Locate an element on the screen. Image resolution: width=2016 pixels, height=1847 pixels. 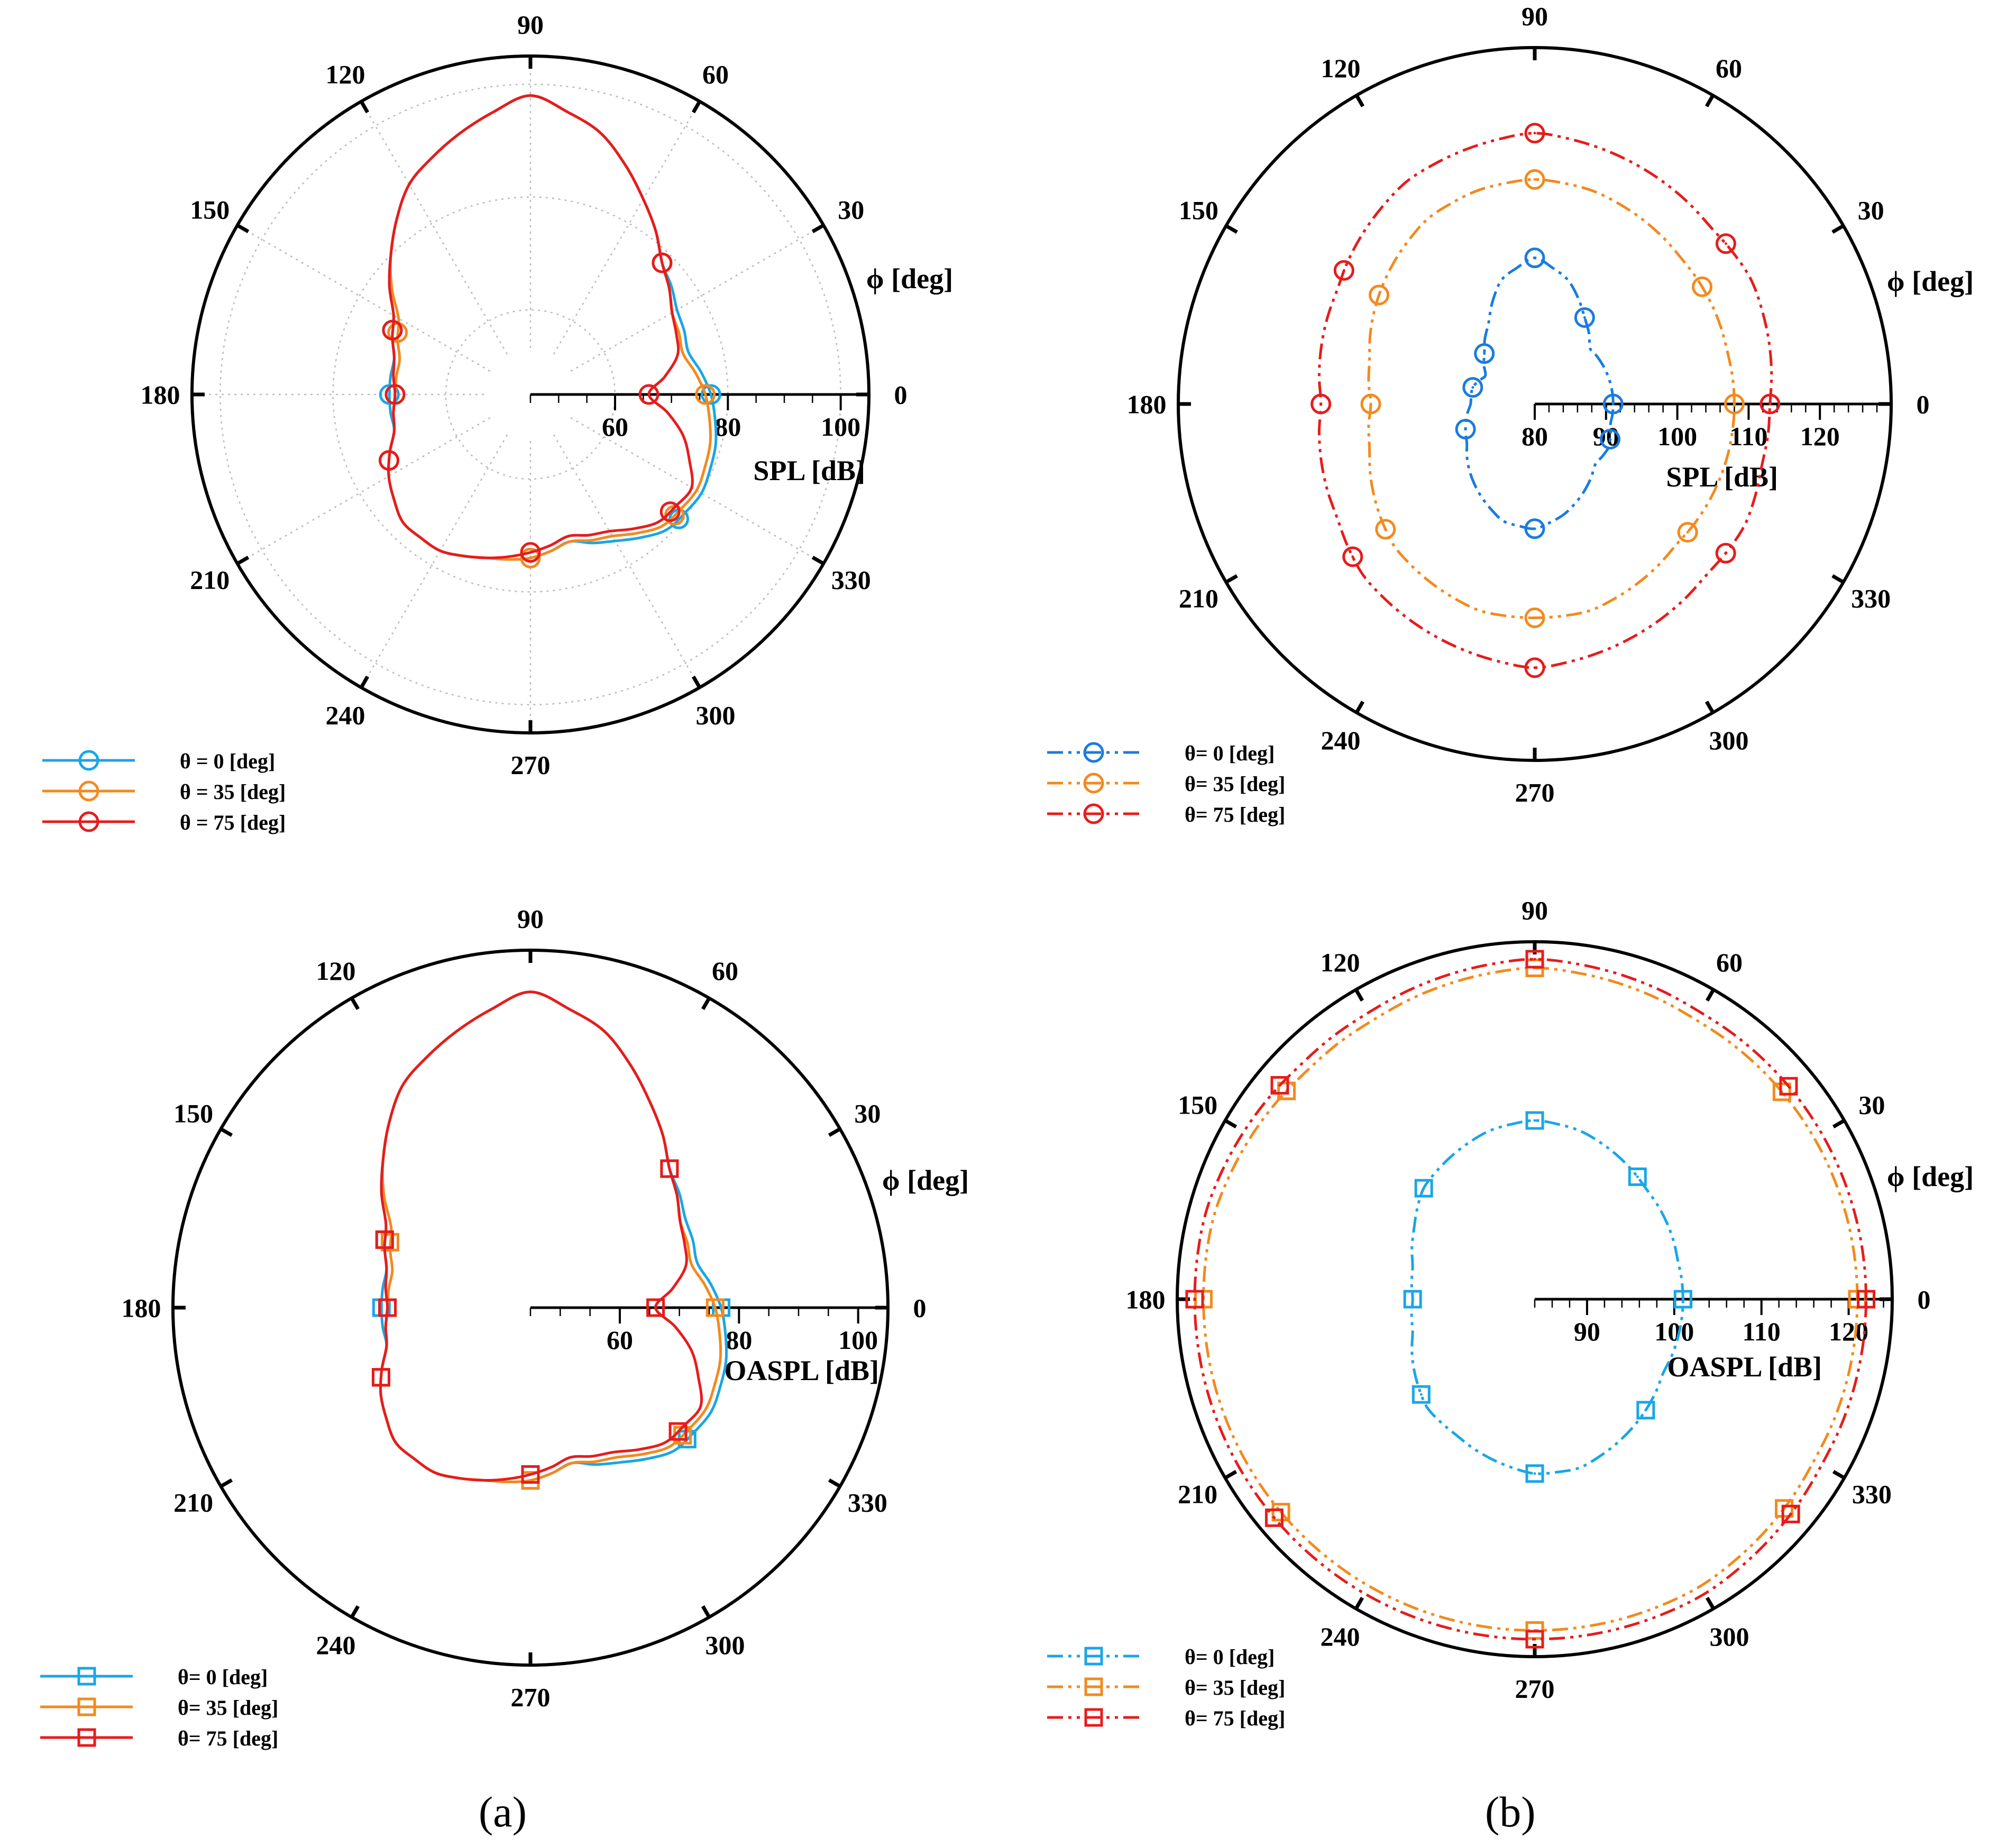
legend-marker-dot is located at coordinates (1093, 752).